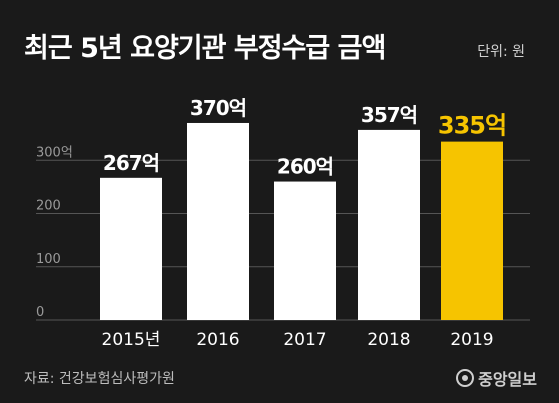  I want to click on x-tick-label: 2018, so click(388, 340).